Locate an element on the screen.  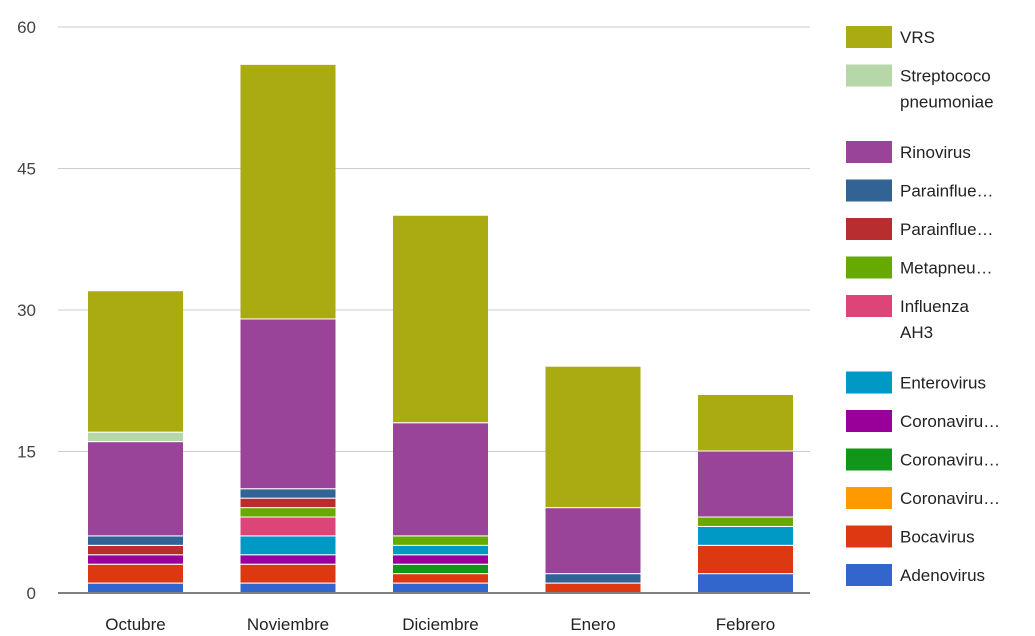
x-tick-label: Diciembre is located at coordinates (440, 623).